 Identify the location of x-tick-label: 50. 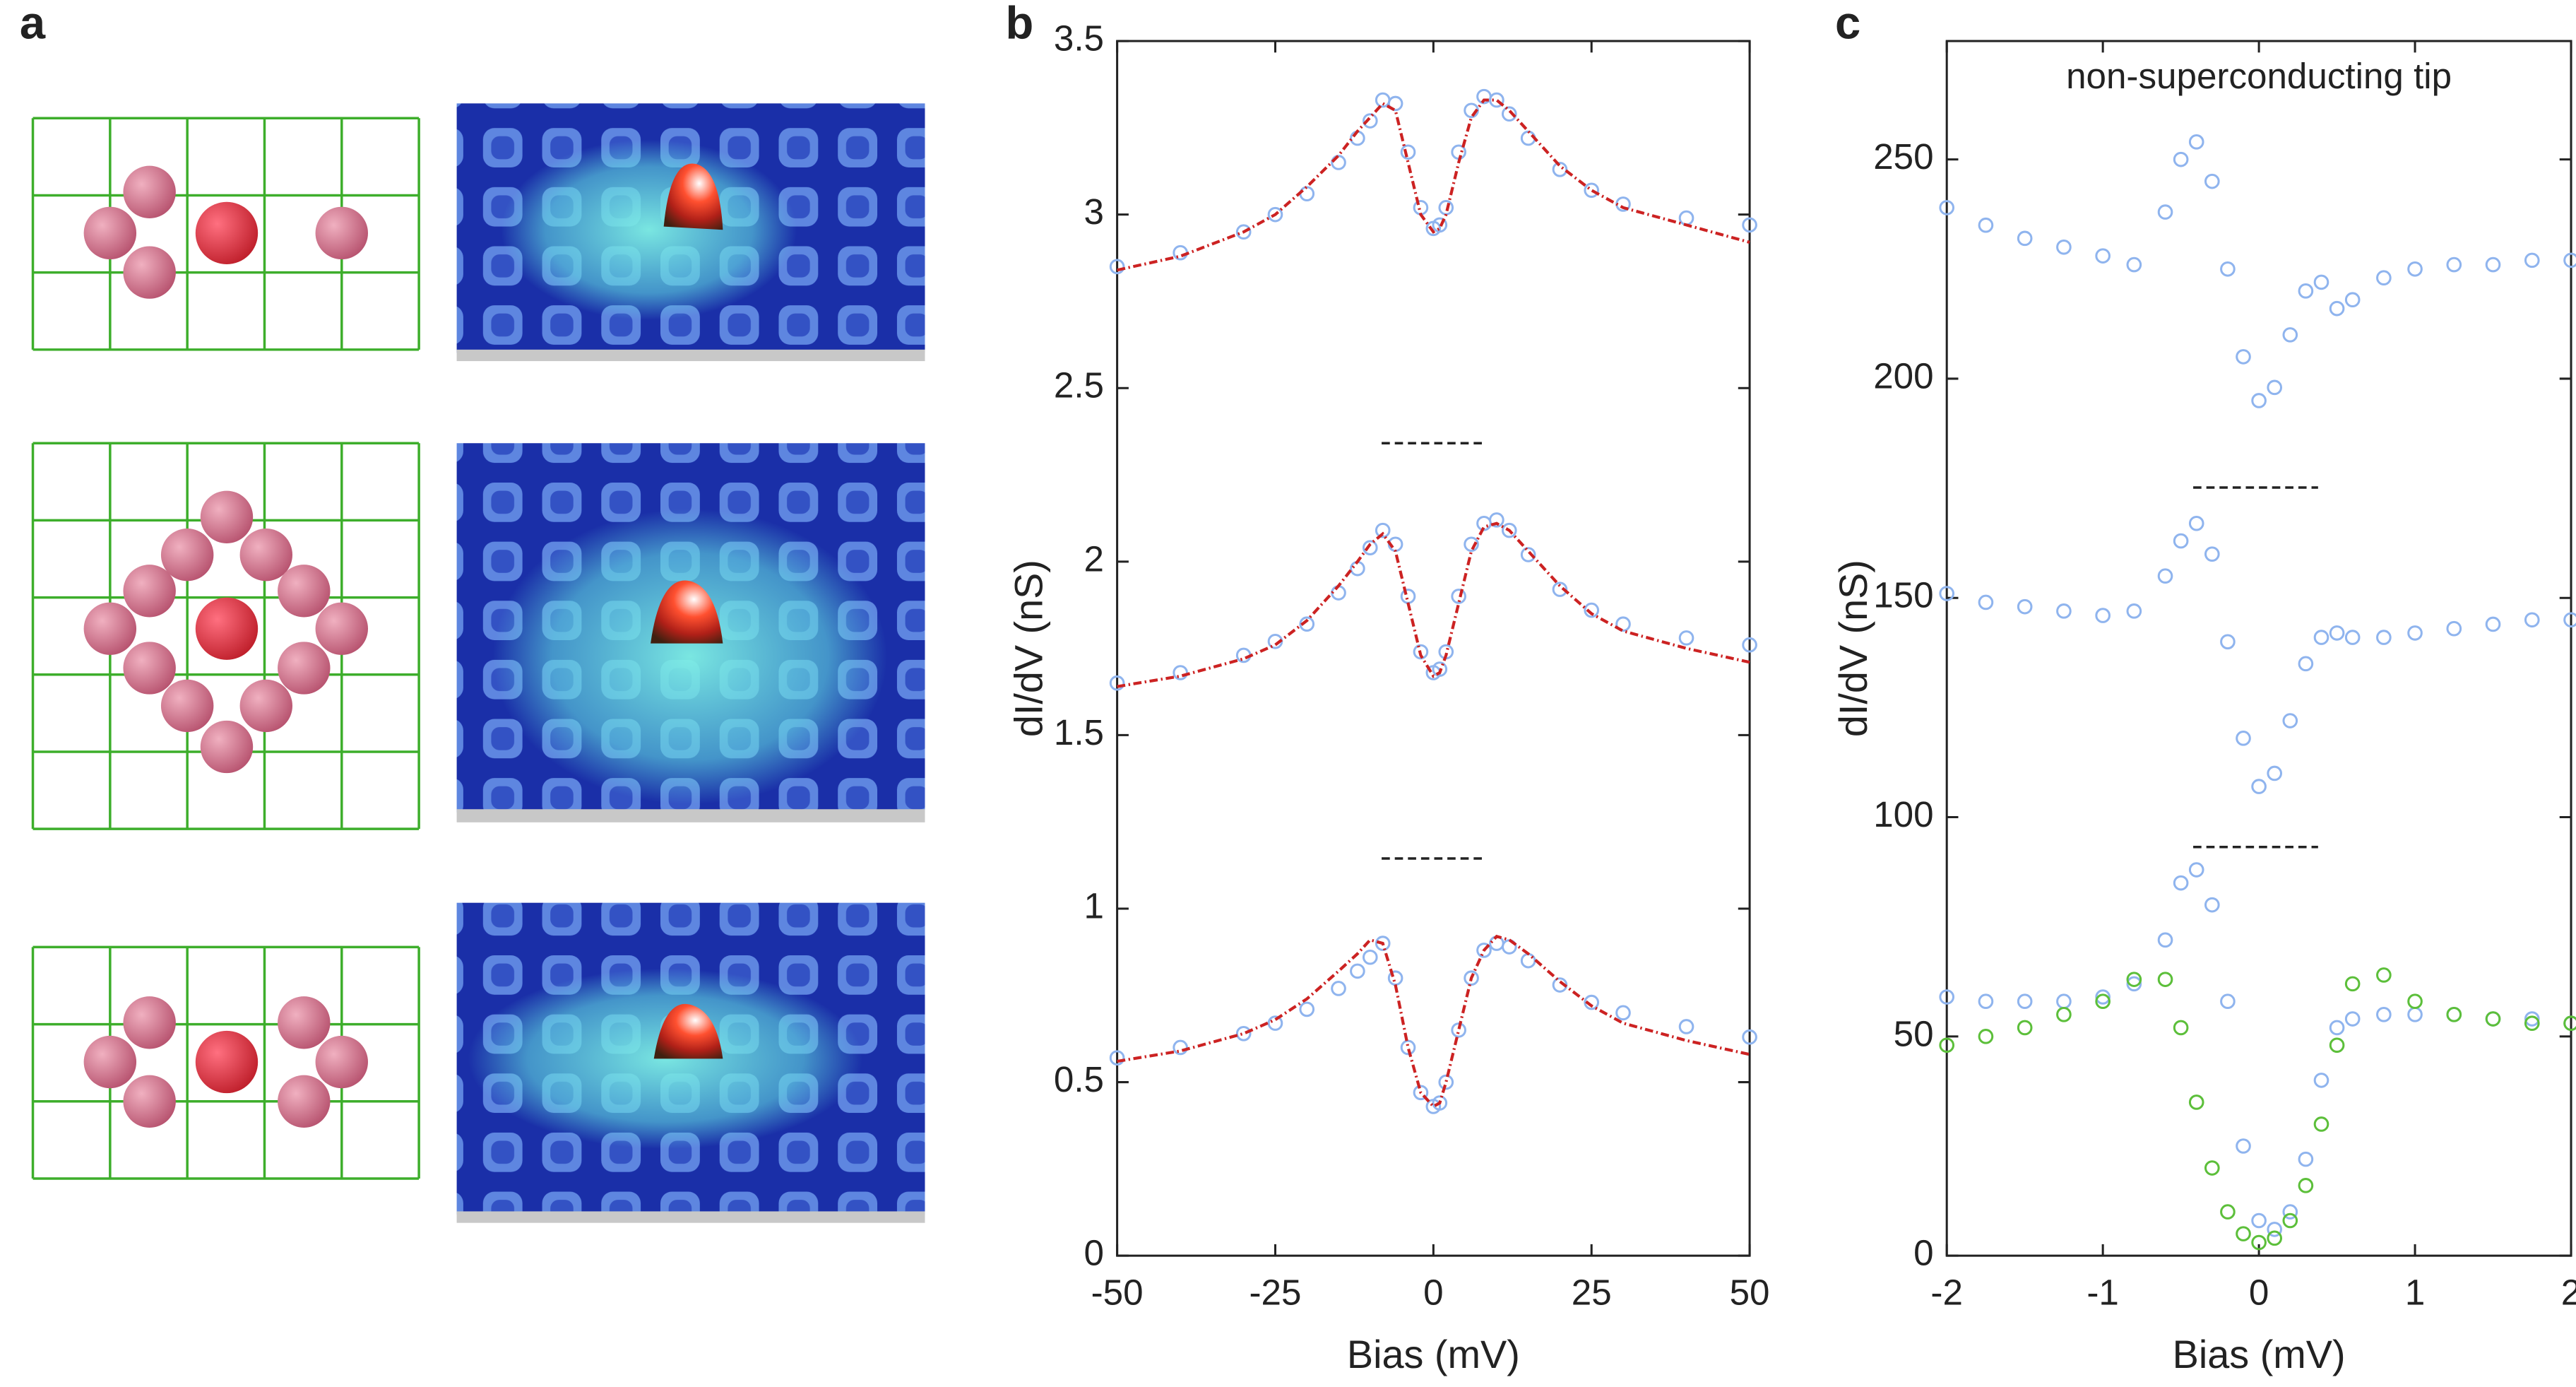
(1750, 1292).